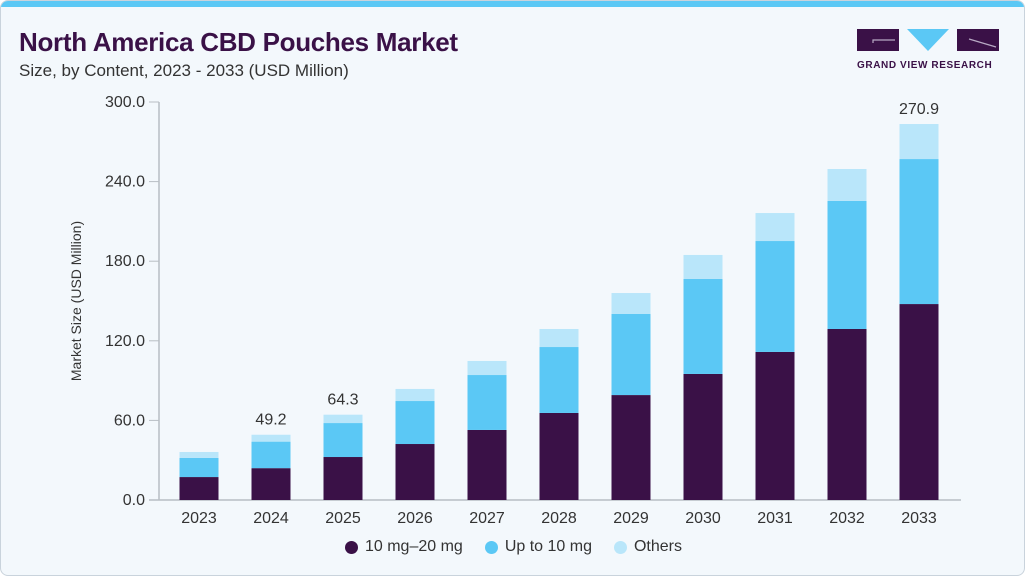 Image resolution: width=1025 pixels, height=576 pixels. I want to click on logo-text: GRAND VIEW RESEARCH, so click(925, 65).